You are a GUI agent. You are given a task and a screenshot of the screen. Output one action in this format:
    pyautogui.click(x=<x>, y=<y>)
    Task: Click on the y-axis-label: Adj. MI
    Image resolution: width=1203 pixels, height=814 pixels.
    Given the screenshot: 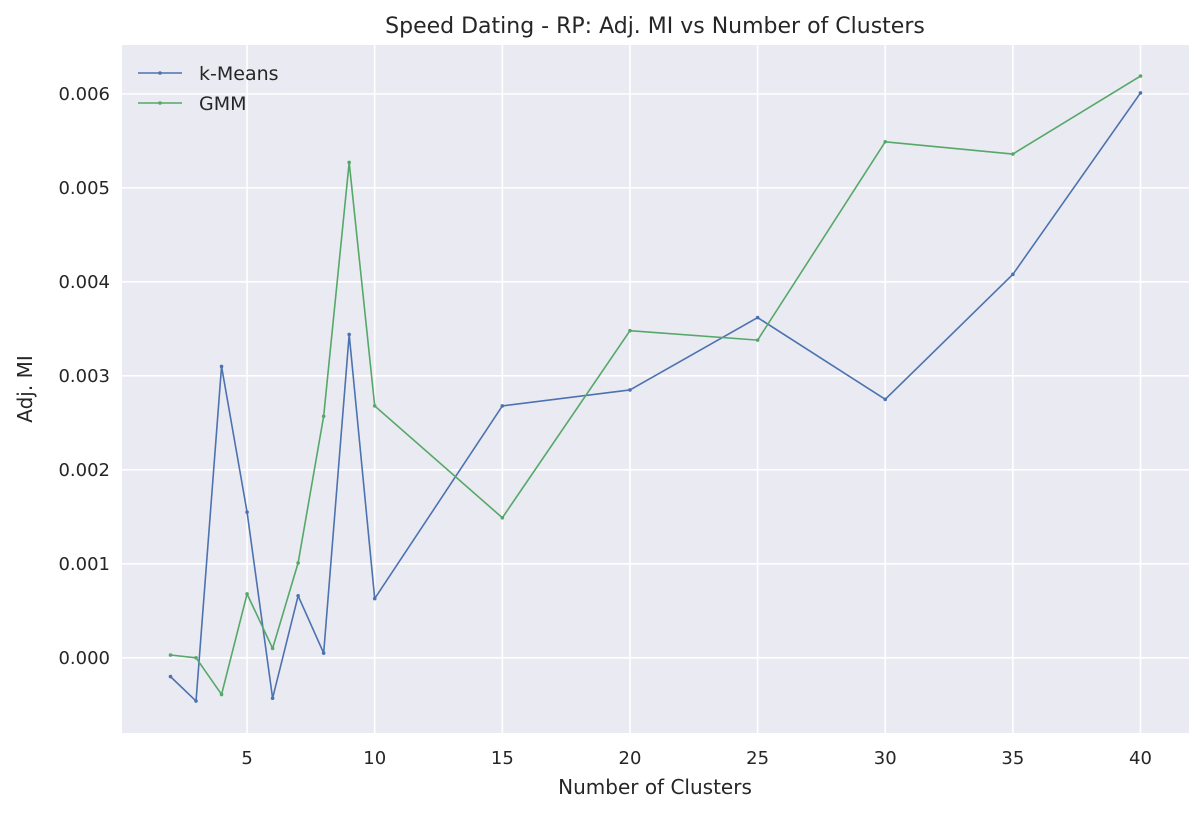 What is the action you would take?
    pyautogui.click(x=25, y=388)
    